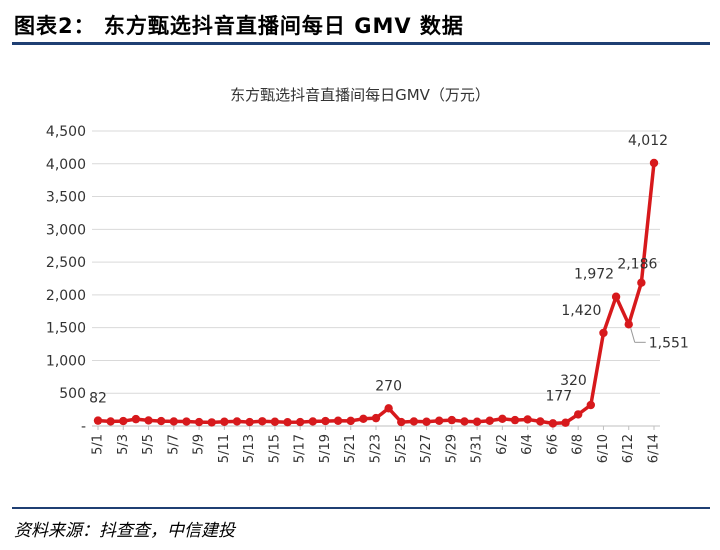 The image size is (720, 550). What do you see at coordinates (388, 386) in the screenshot?
I see `data-label: 270` at bounding box center [388, 386].